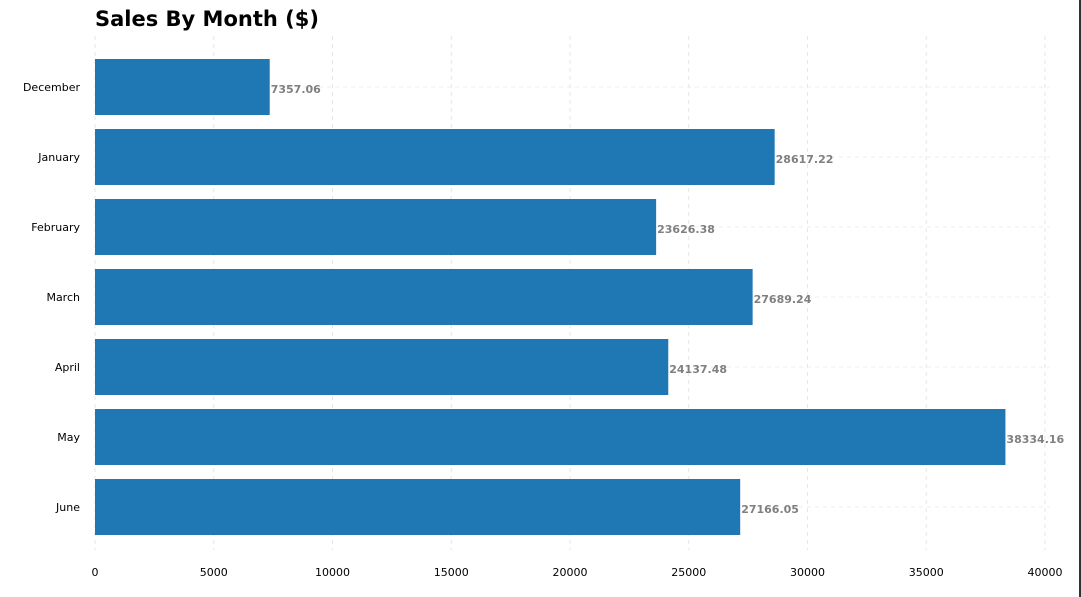 Image resolution: width=1081 pixels, height=597 pixels. What do you see at coordinates (926, 572) in the screenshot?
I see `x-tick-label: 35000` at bounding box center [926, 572].